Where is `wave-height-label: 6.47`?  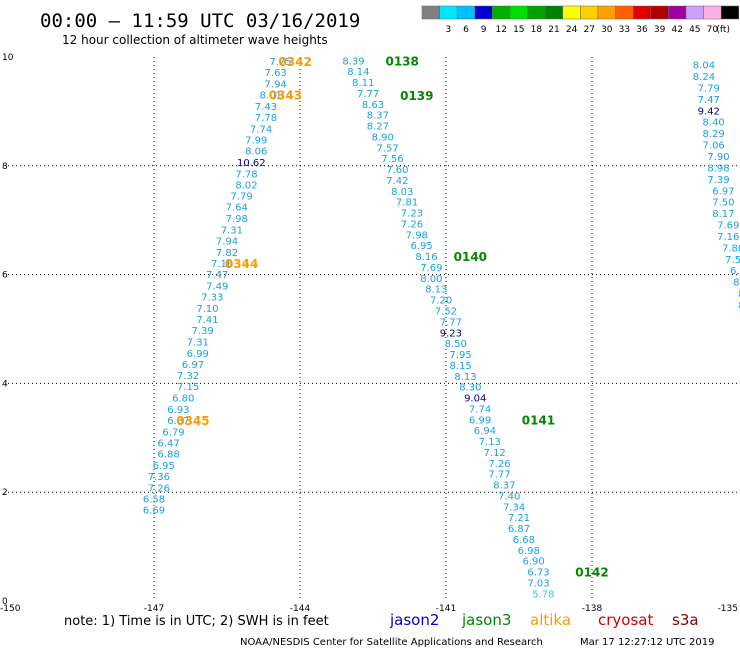
wave-height-label: 6.47 is located at coordinates (168, 444).